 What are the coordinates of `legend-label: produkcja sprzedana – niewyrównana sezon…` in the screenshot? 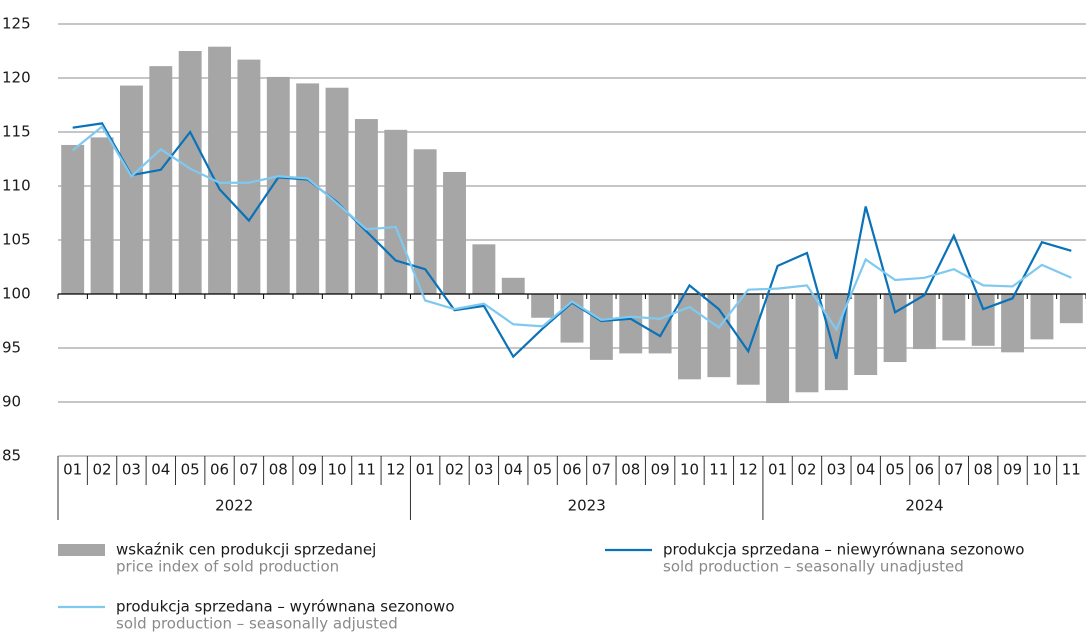 It's located at (843, 550).